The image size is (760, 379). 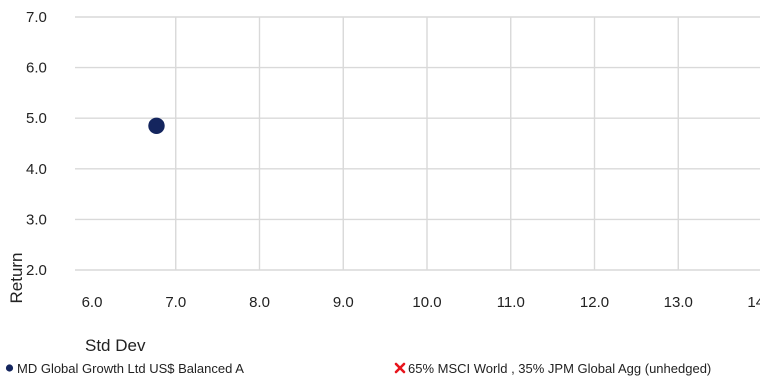 I want to click on legend-circle-marker, so click(x=9, y=368).